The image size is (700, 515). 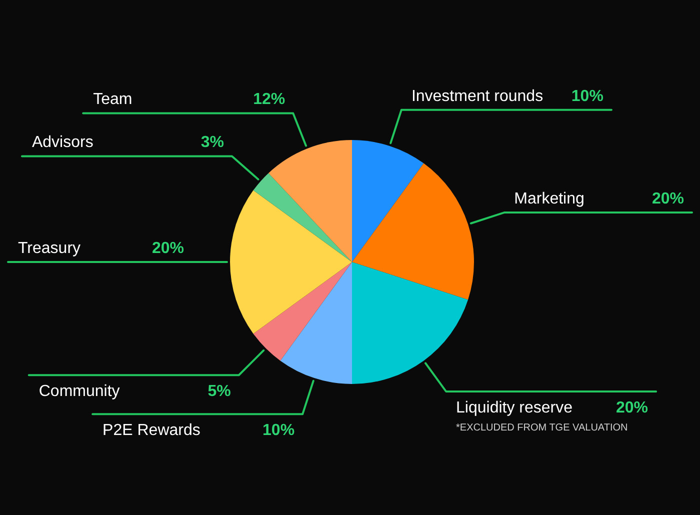 I want to click on slice-label: Liquidity reserve, so click(x=514, y=407).